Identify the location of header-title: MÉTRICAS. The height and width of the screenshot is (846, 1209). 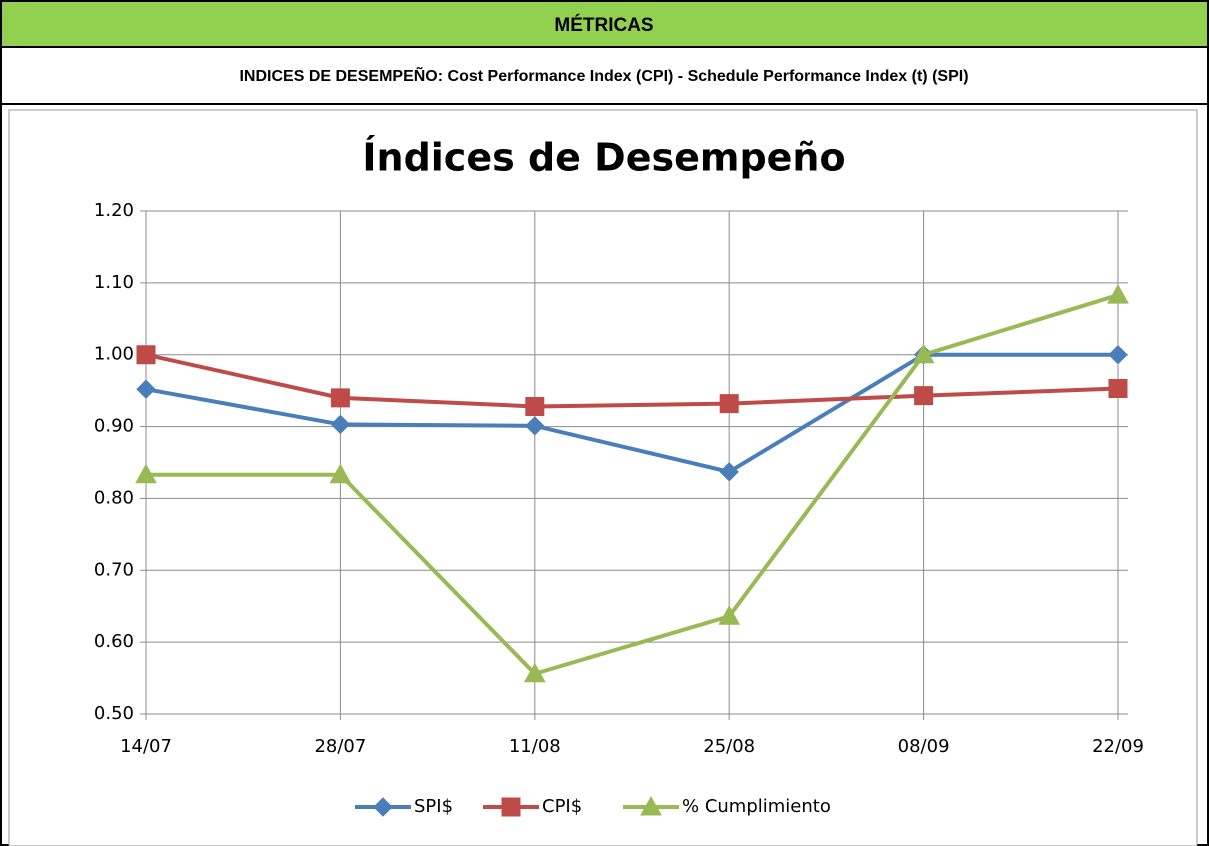
(603, 25).